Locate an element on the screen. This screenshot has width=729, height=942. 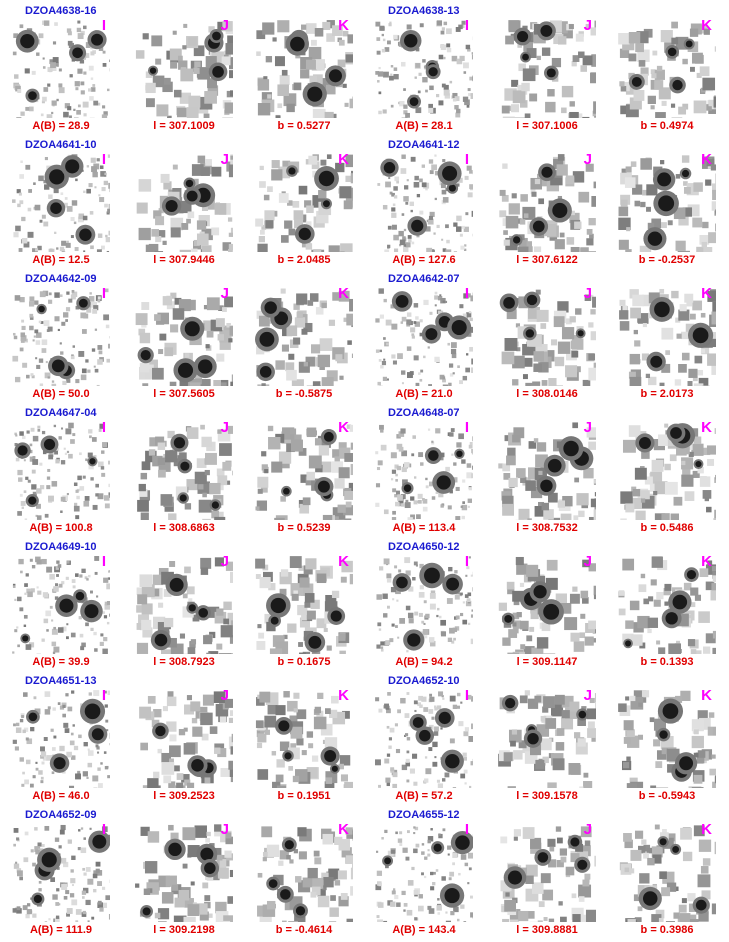
band-label: K is located at coordinates (706, 25).